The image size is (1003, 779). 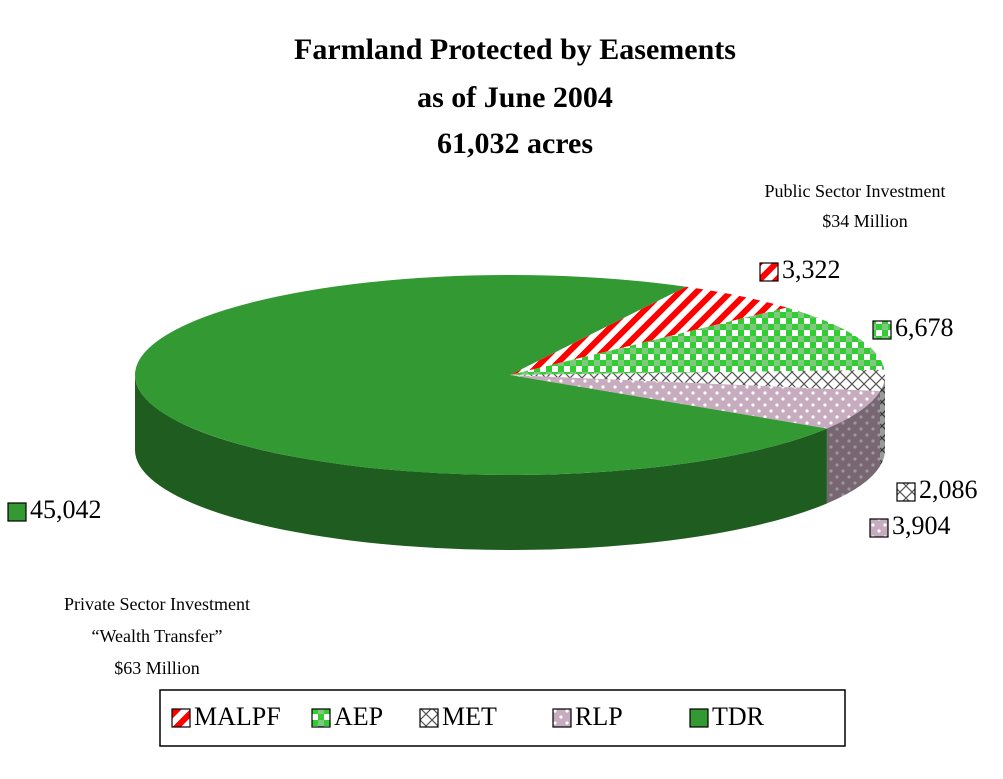 I want to click on chart-title: Farmland Protected by Easements, so click(x=515, y=49).